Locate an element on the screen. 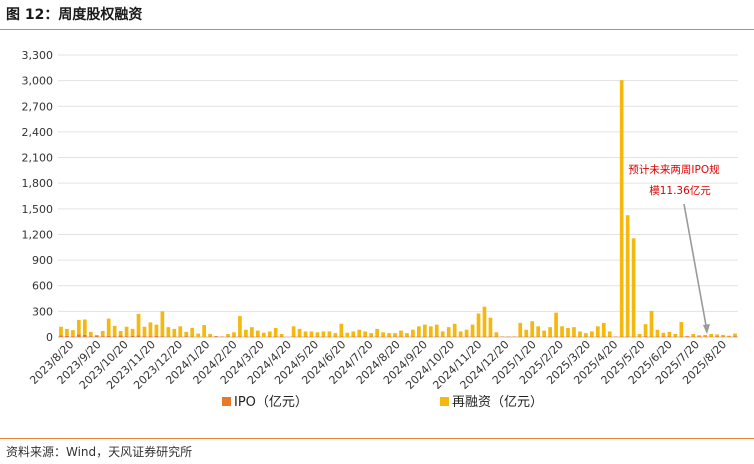 The width and height of the screenshot is (754, 464). annotation-arrowhead is located at coordinates (706, 329).